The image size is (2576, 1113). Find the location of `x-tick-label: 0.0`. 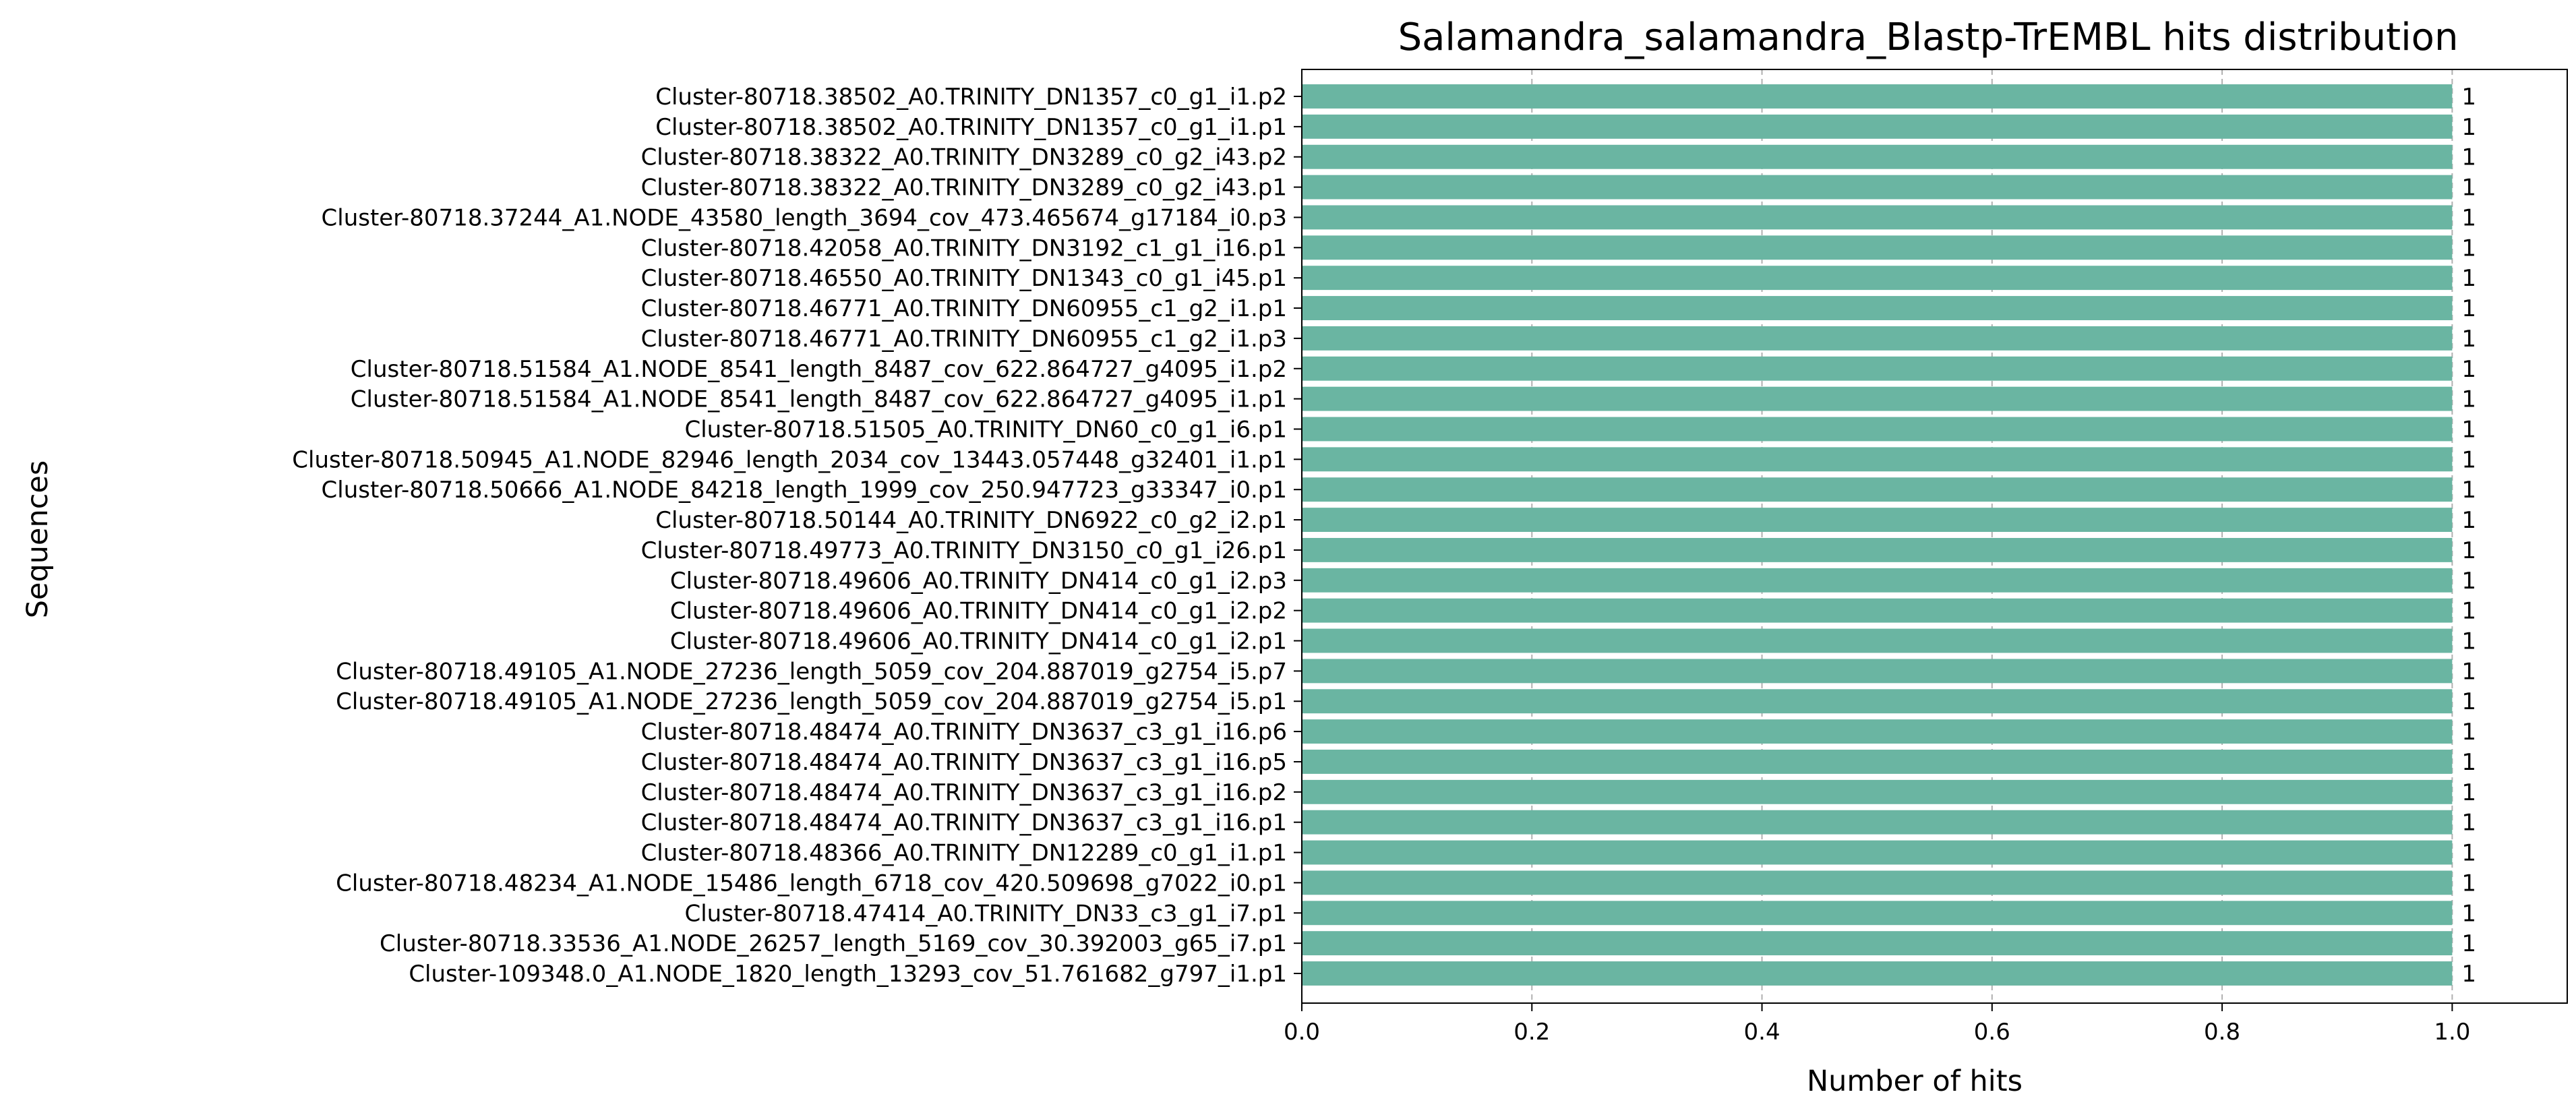

x-tick-label: 0.0 is located at coordinates (1302, 1032).